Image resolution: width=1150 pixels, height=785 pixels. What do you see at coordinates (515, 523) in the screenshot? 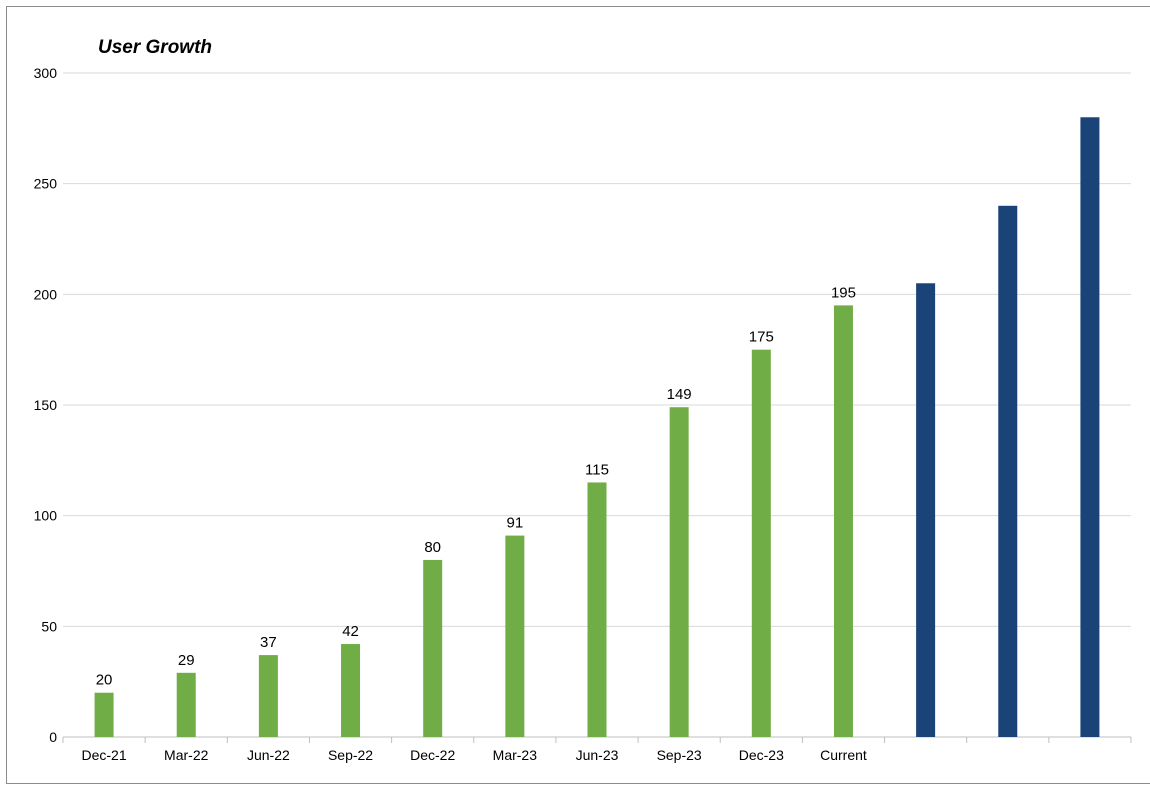
I see `data-label: 91` at bounding box center [515, 523].